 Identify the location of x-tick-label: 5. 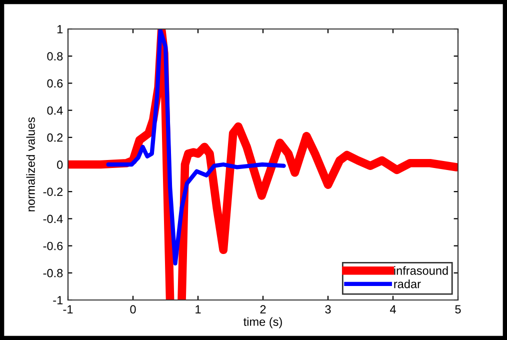
(458, 309).